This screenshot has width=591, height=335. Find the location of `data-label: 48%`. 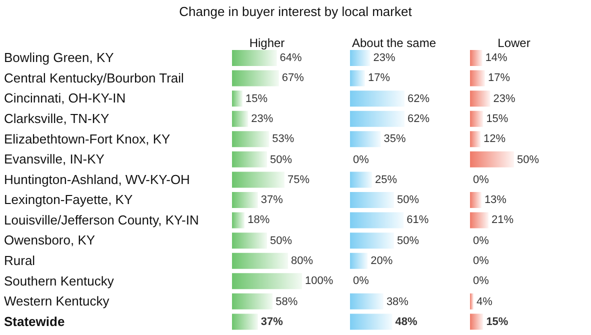

data-label: 48% is located at coordinates (406, 321).